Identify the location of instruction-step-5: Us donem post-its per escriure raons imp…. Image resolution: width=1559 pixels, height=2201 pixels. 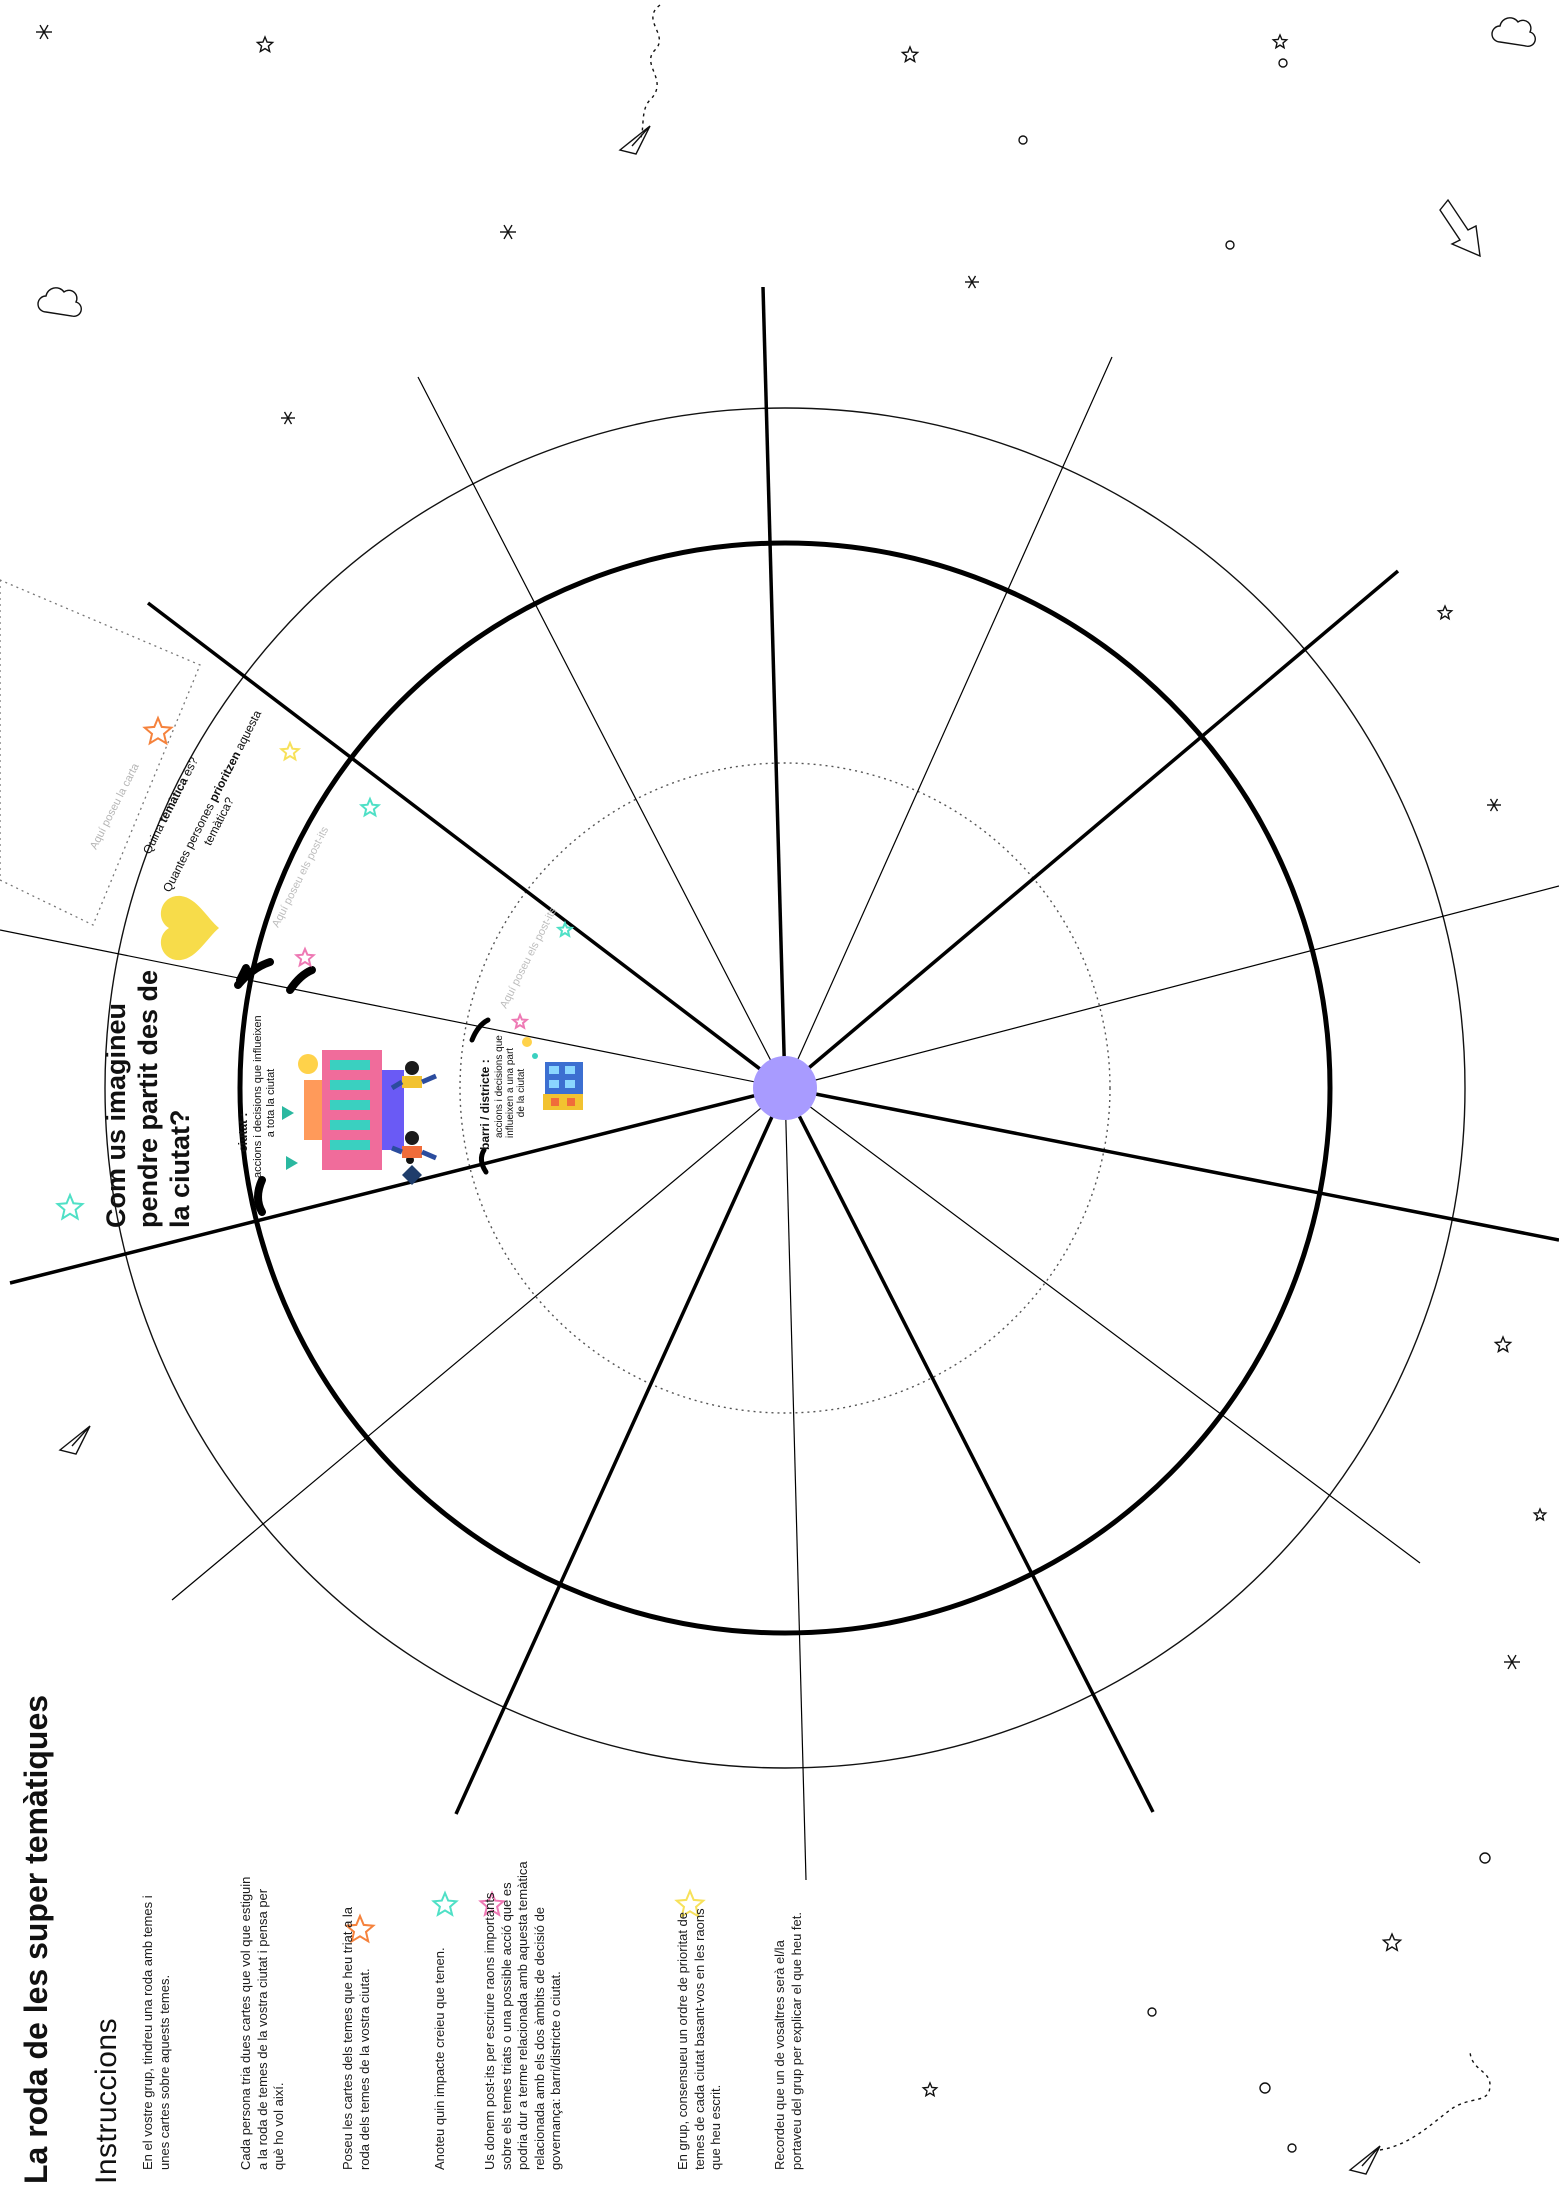
(522, 2015).